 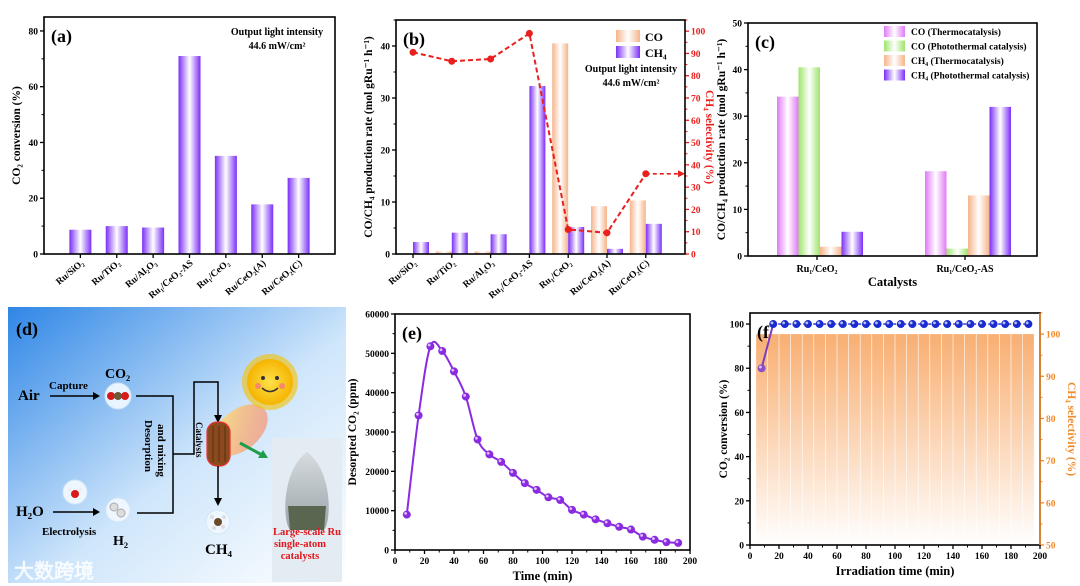 I want to click on x-tick-label: Ru₁/CeO₂, so click(x=817, y=269).